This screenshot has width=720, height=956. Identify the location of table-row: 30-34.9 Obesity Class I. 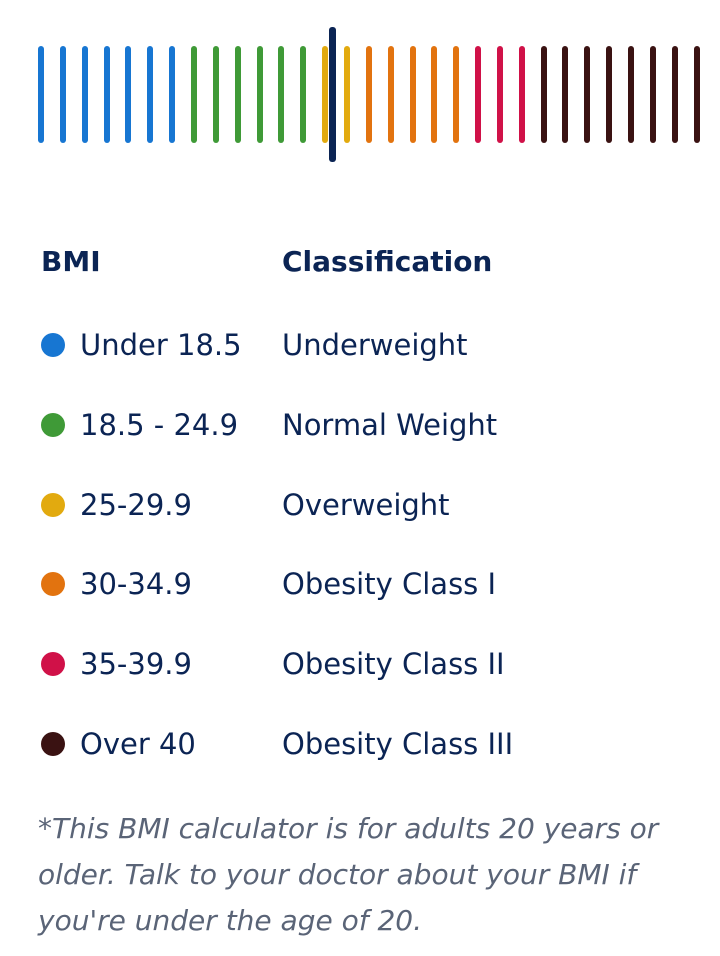
(360, 584).